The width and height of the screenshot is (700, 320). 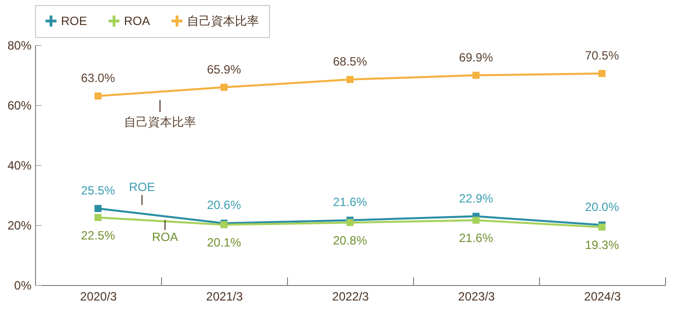 I want to click on data-label: 22.9%, so click(x=476, y=198).